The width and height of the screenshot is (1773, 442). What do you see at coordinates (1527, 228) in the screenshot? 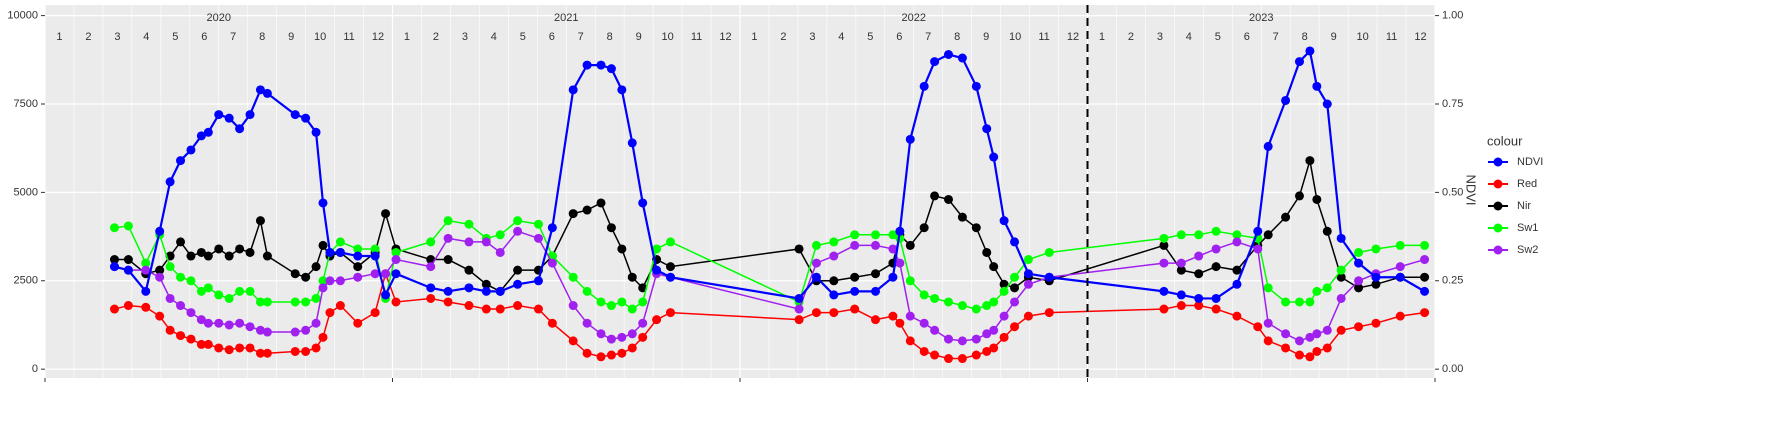
I see `legend-label: Sw1` at bounding box center [1527, 228].